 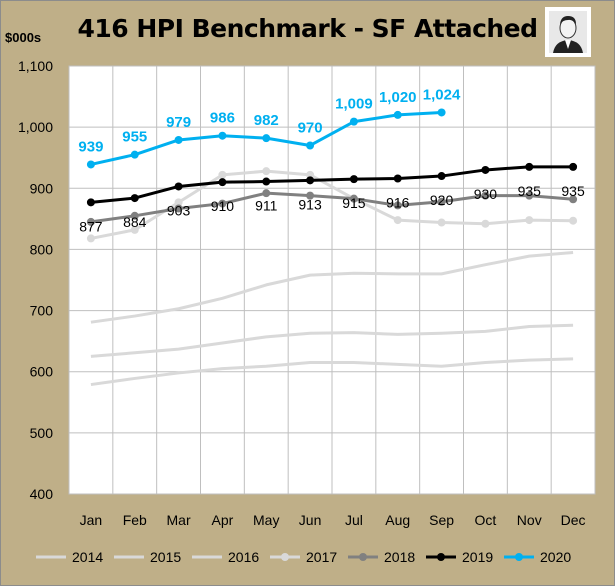 I want to click on y-tick-label: 600, so click(x=42, y=372).